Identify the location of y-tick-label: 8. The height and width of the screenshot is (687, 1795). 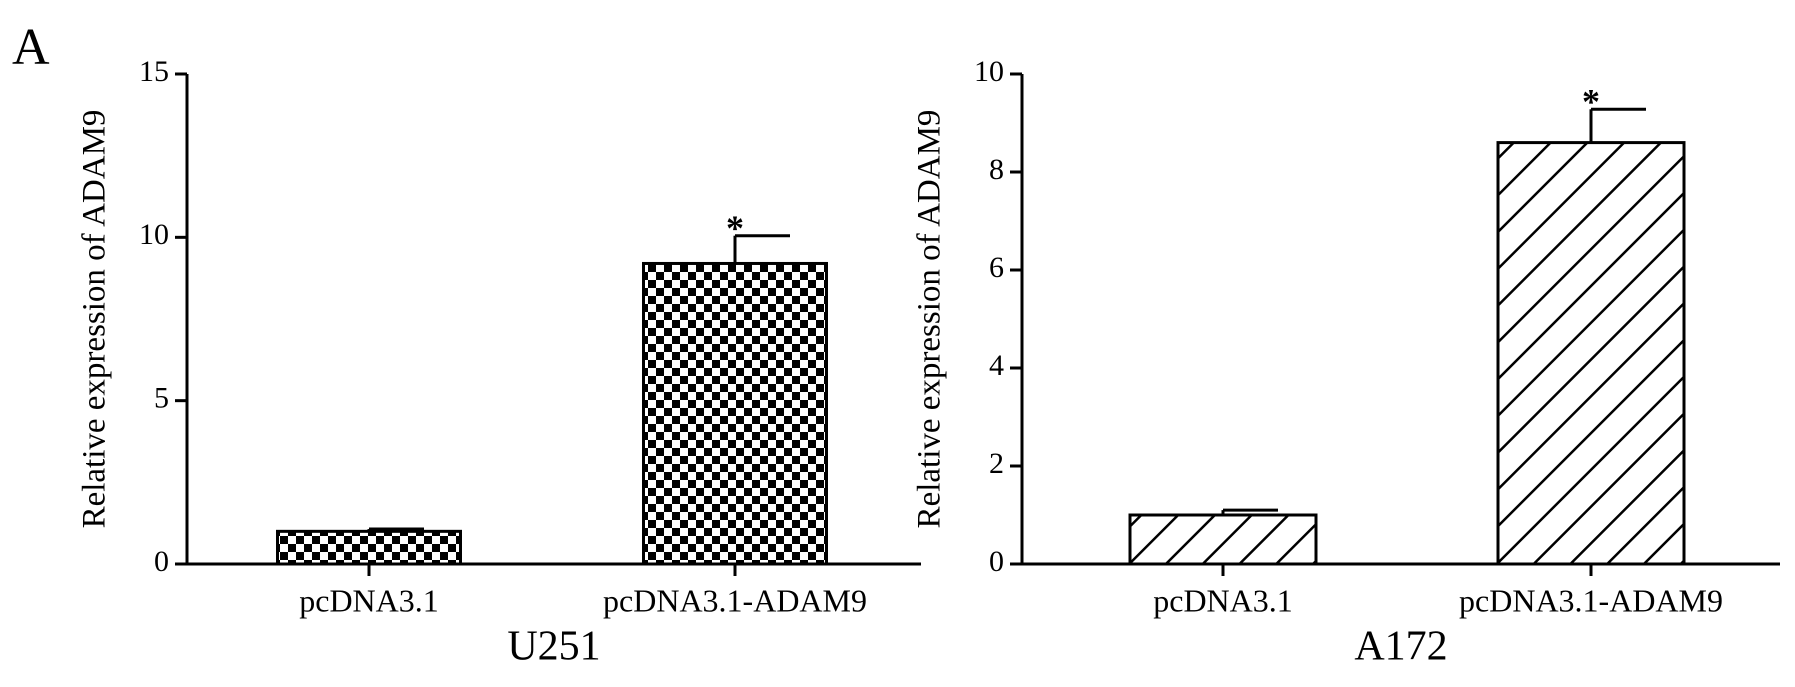
(996, 169).